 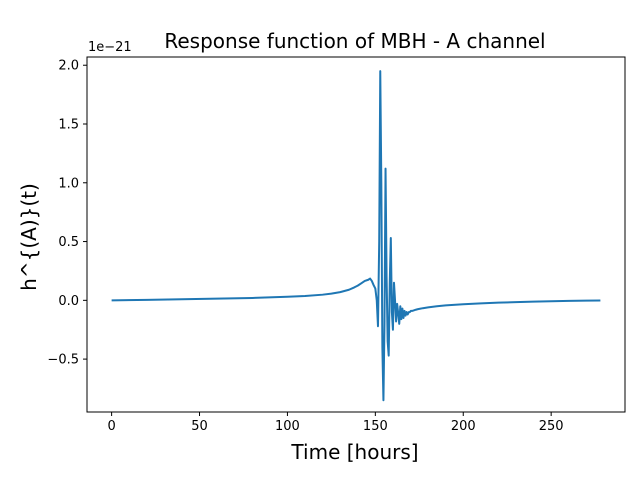 I want to click on x-tick-label: 200, so click(x=463, y=426).